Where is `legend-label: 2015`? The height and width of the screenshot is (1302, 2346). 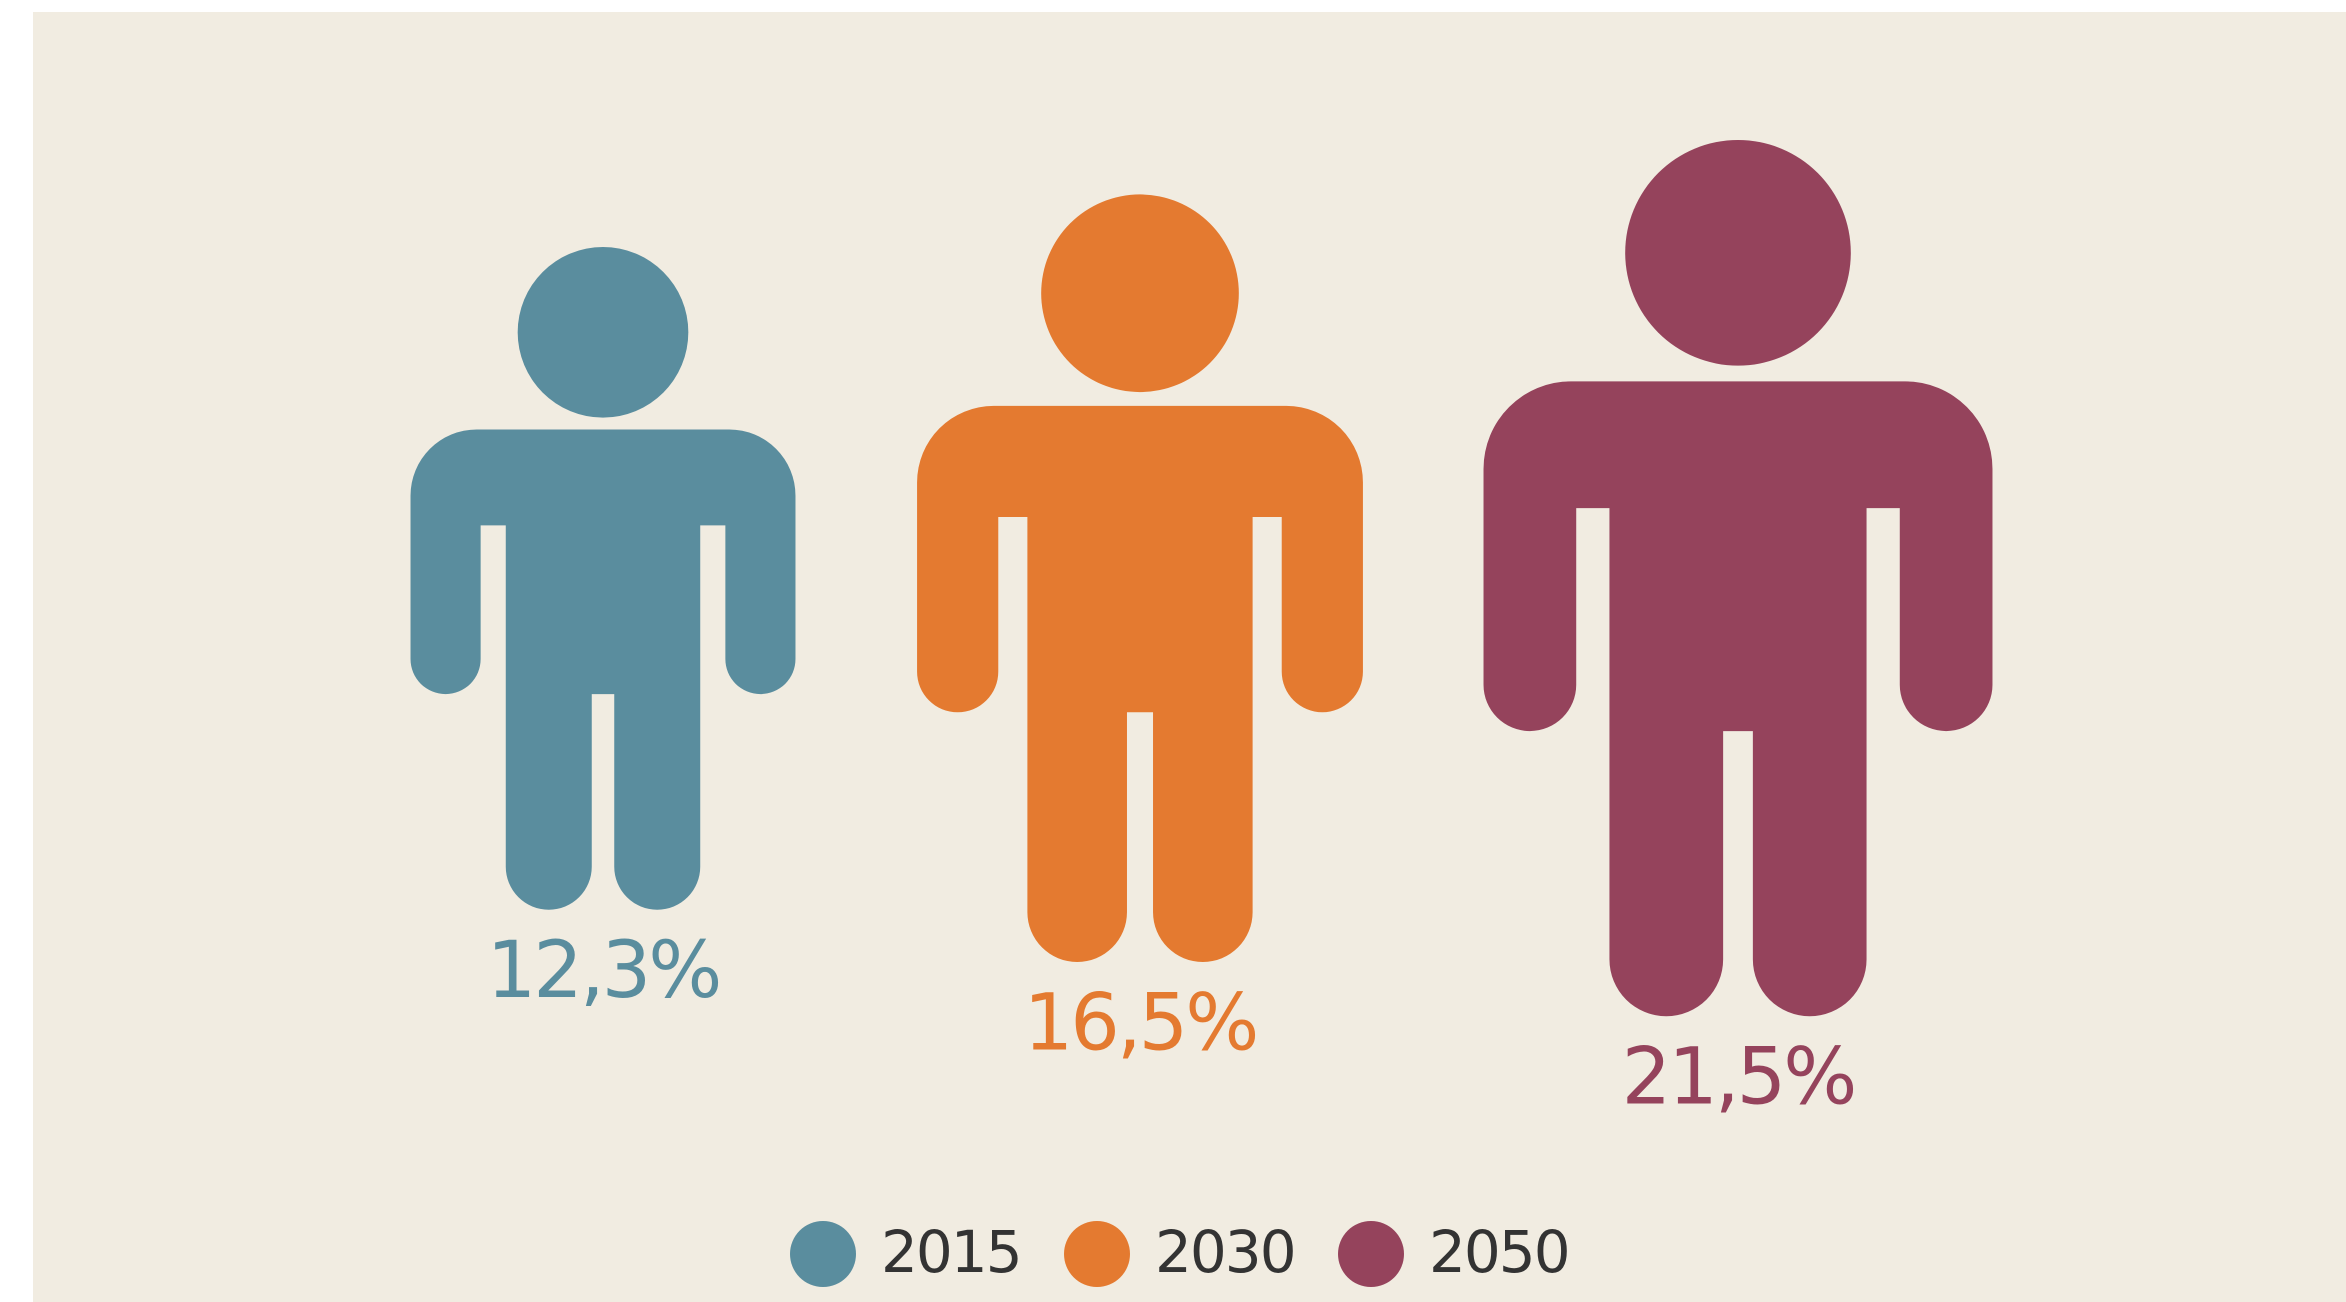
legend-label: 2015 is located at coordinates (951, 1252).